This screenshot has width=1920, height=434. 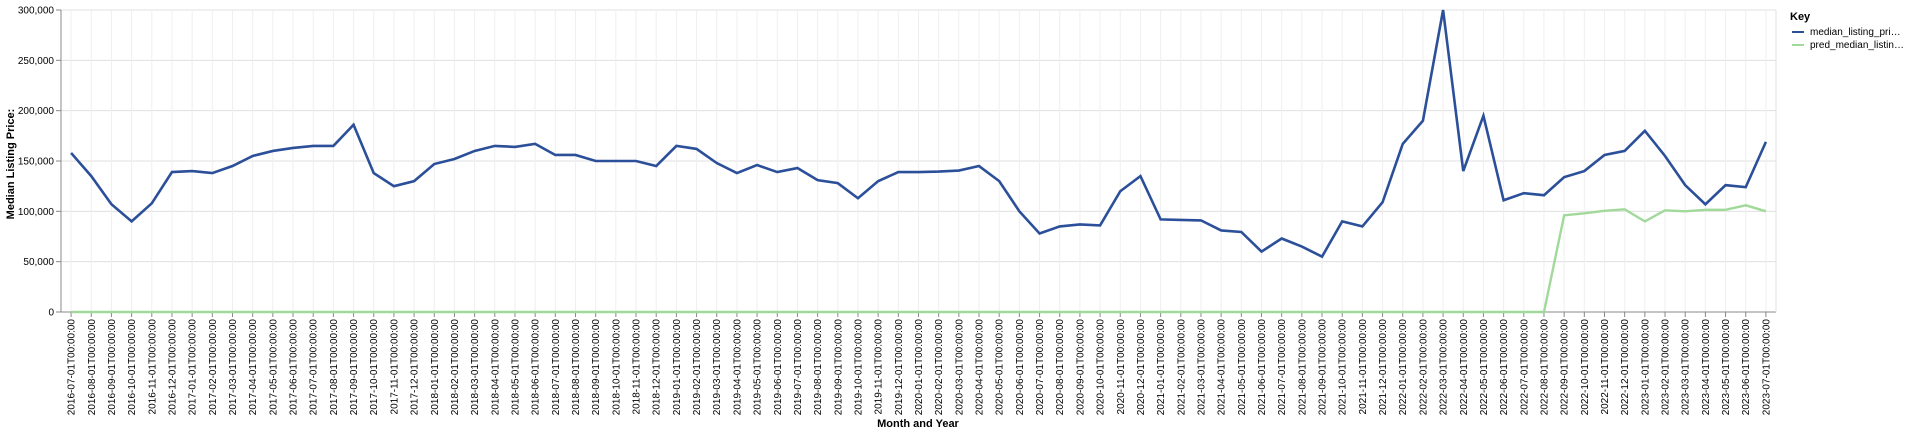 What do you see at coordinates (51, 313) in the screenshot?
I see `y-tick-label: 0` at bounding box center [51, 313].